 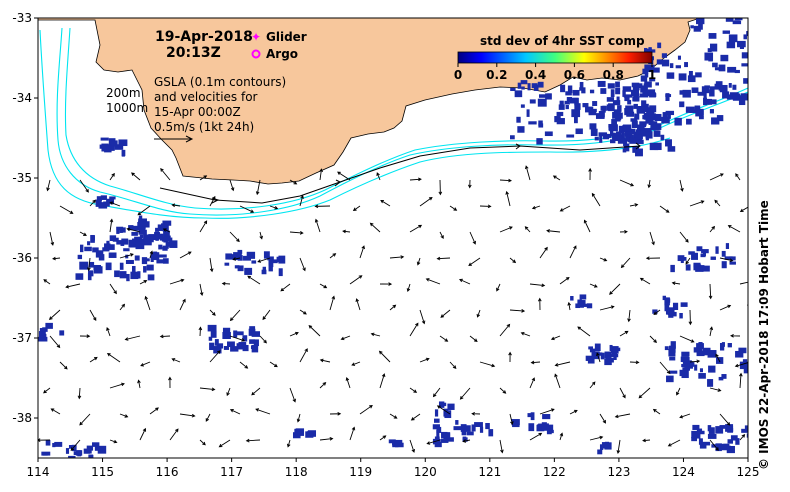 What do you see at coordinates (458, 75) in the screenshot?
I see `colorbar-tick-label: 0` at bounding box center [458, 75].